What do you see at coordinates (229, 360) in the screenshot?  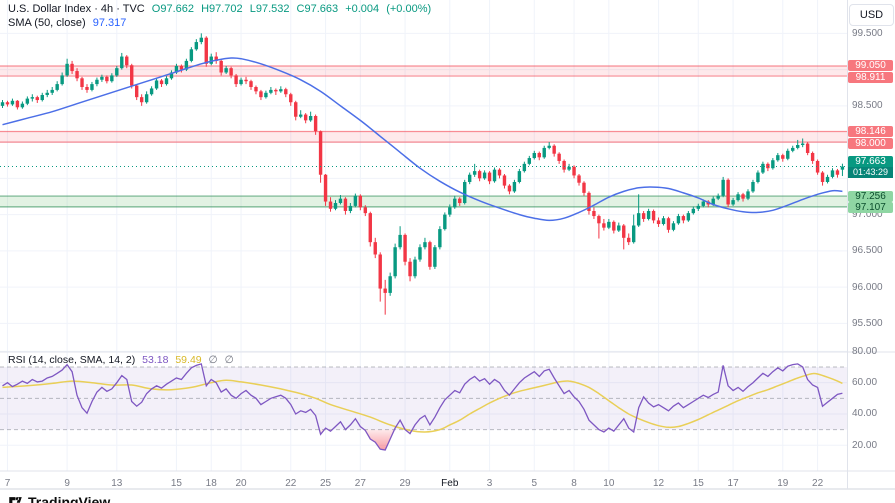 I see `rsi-band-hidden-2: ∅` at bounding box center [229, 360].